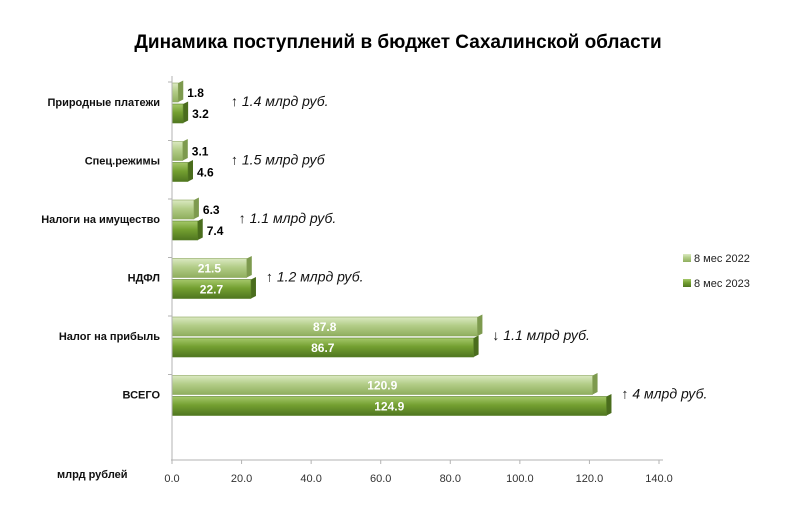 The height and width of the screenshot is (509, 800). Describe the element at coordinates (659, 479) in the screenshot. I see `x-tick-label: 140.0` at that location.